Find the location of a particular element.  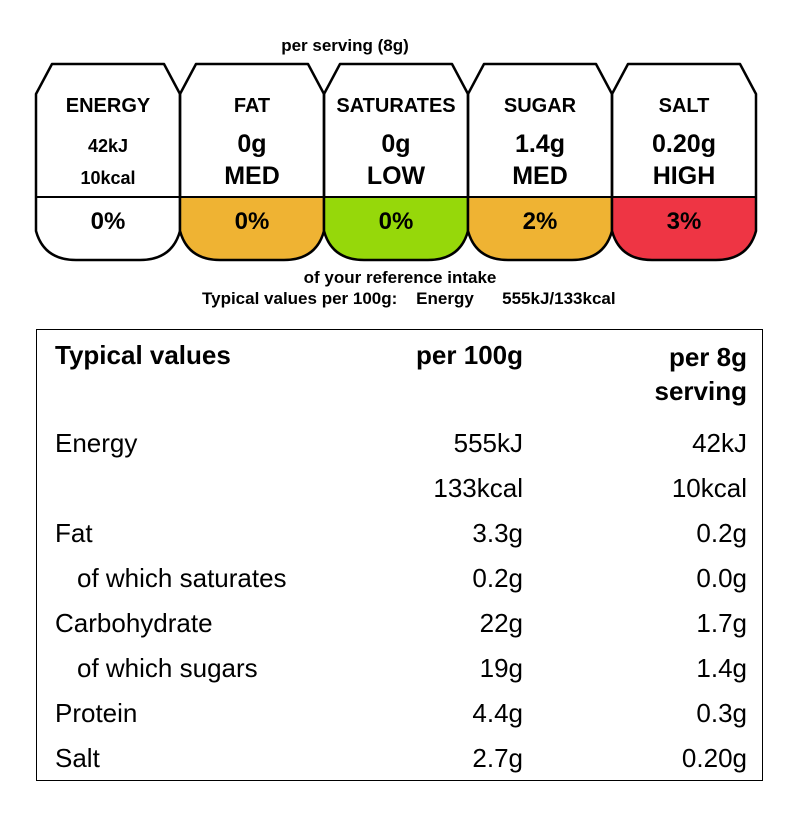

nutrient-name: Protein is located at coordinates (96, 713).